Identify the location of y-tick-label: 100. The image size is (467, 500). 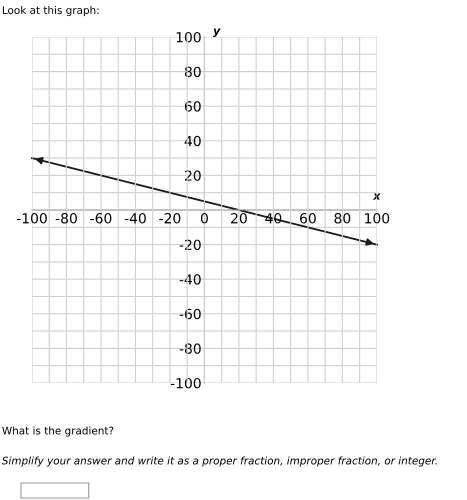
(188, 37).